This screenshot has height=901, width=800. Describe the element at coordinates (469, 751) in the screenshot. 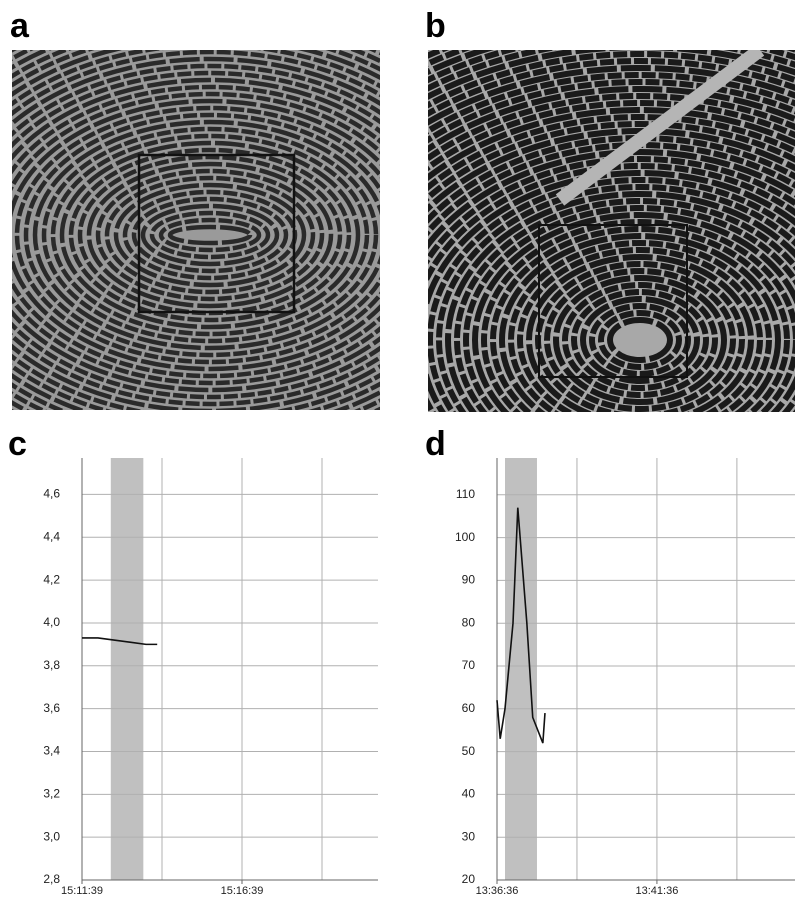

I see `y-tick-label: 50` at that location.